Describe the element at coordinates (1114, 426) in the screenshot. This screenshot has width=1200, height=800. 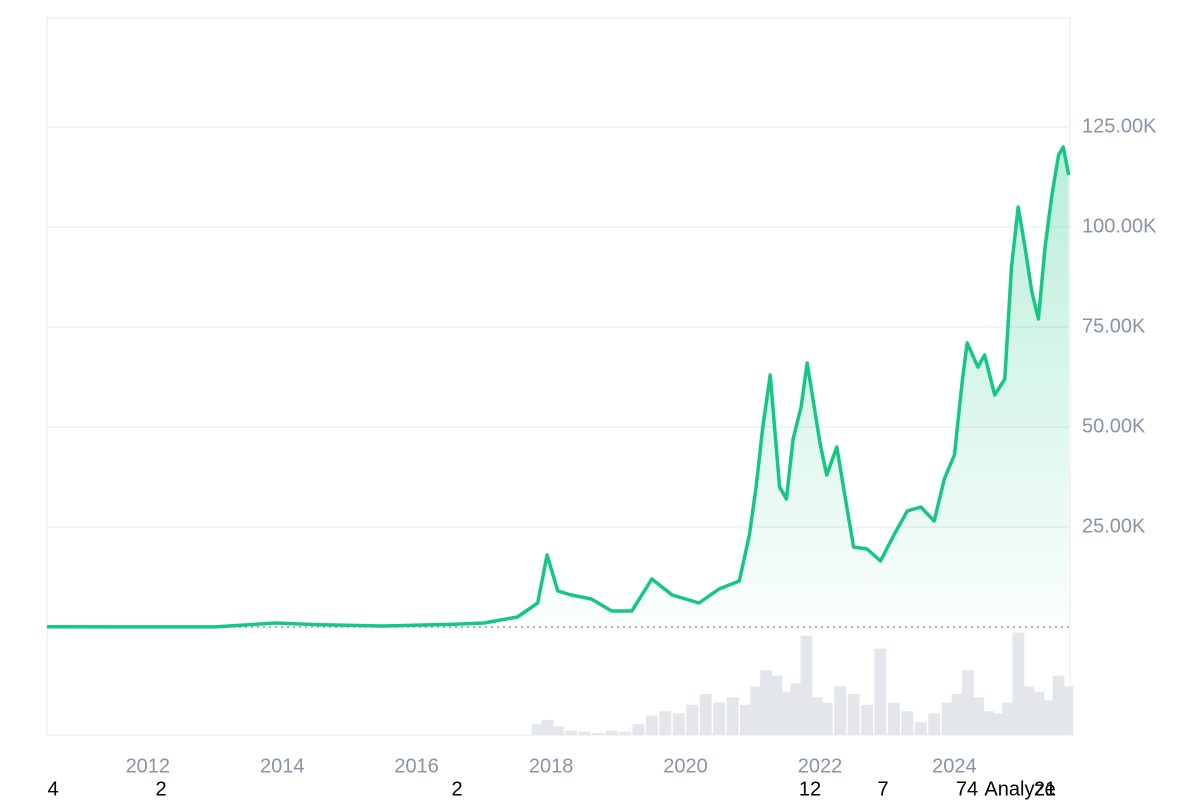
I see `y-tick-label: 50.00K` at that location.